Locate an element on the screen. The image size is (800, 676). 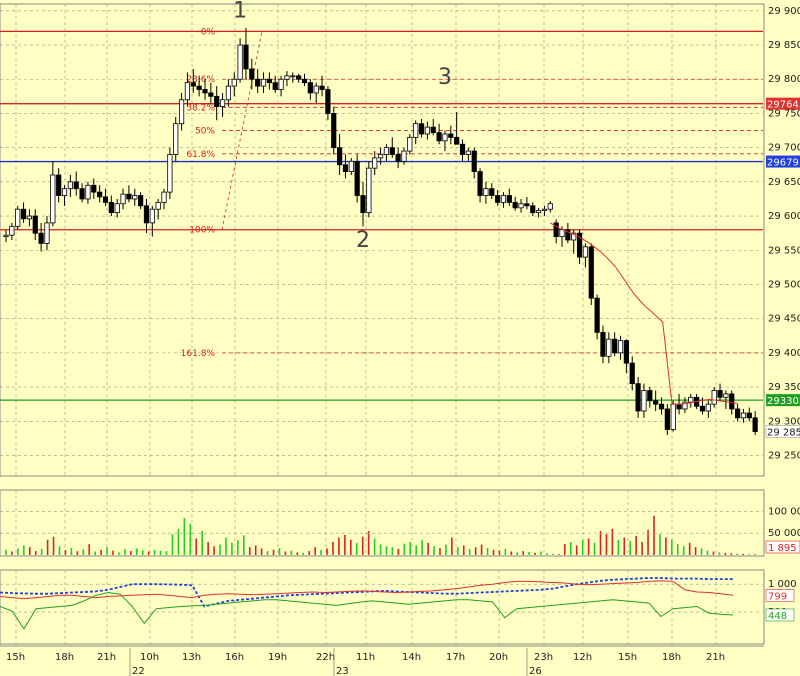
price-badge-label: 29679.7 is located at coordinates (783, 163).